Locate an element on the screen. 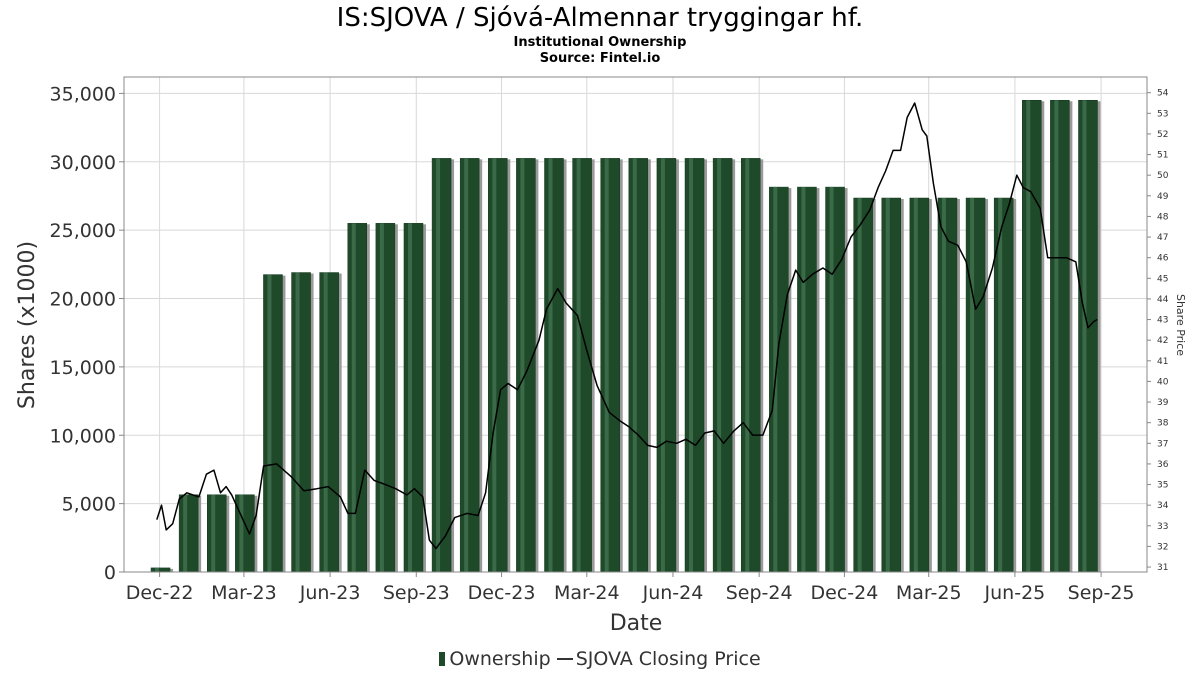 This screenshot has width=1200, height=675. y2-axis-label: Share Price is located at coordinates (1180, 325).